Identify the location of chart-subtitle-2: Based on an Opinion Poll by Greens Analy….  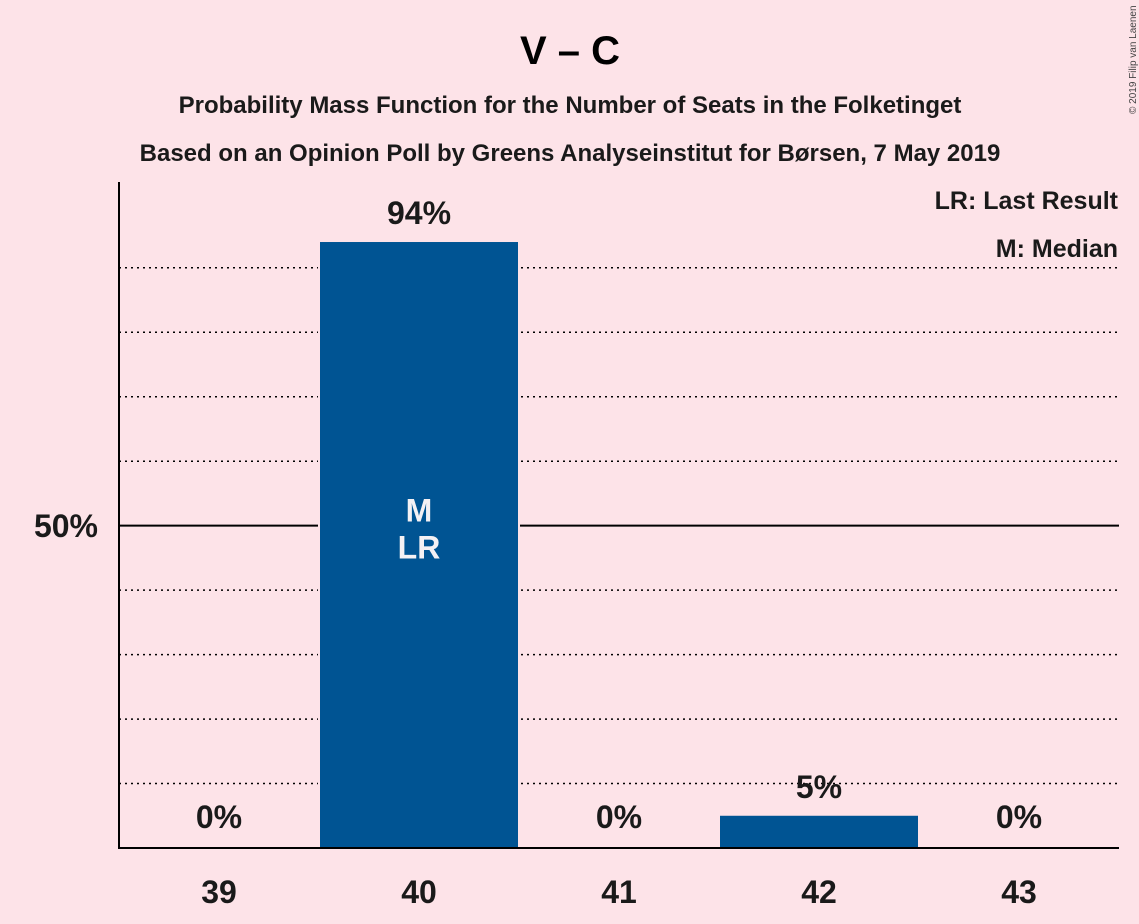
(570, 153).